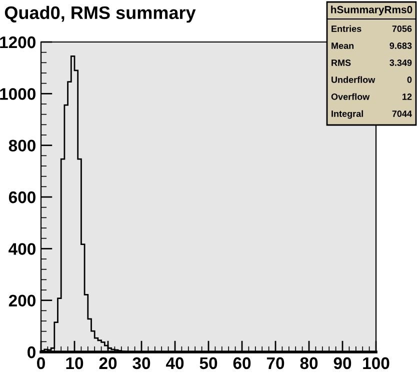  What do you see at coordinates (41, 363) in the screenshot?
I see `x-tick-label: 0` at bounding box center [41, 363].